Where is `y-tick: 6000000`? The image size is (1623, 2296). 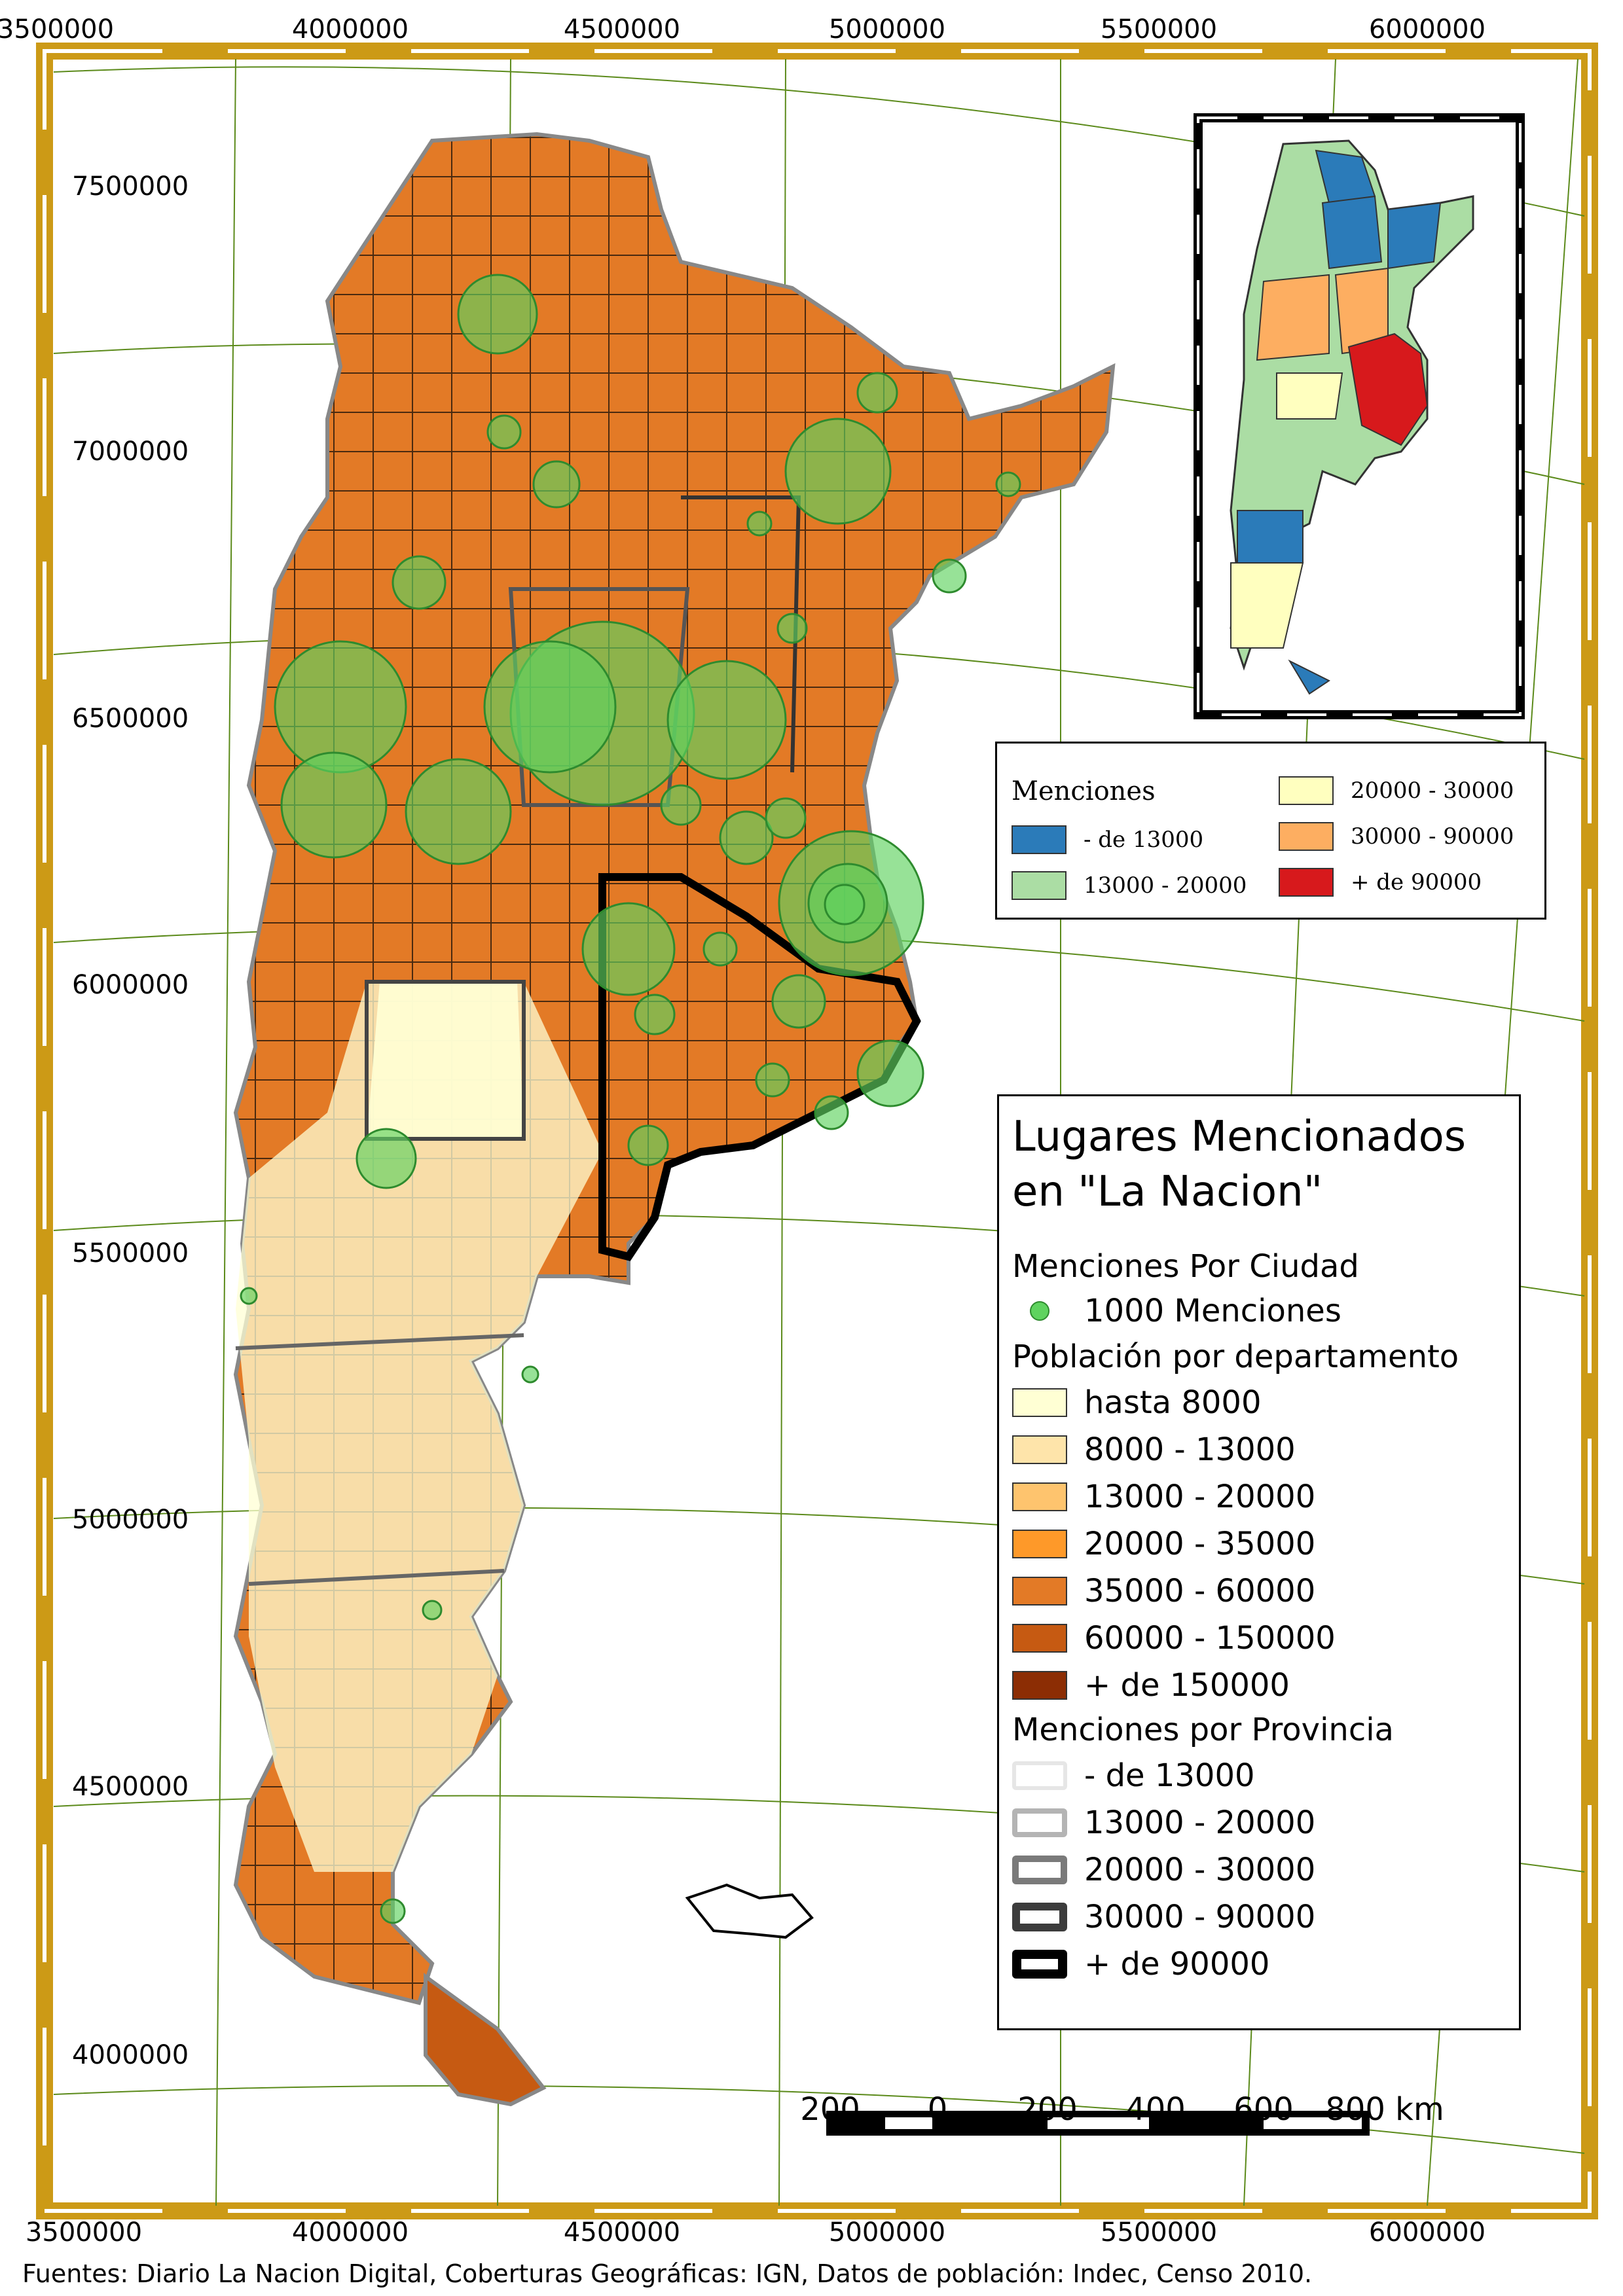 y-tick: 6000000 is located at coordinates (130, 985).